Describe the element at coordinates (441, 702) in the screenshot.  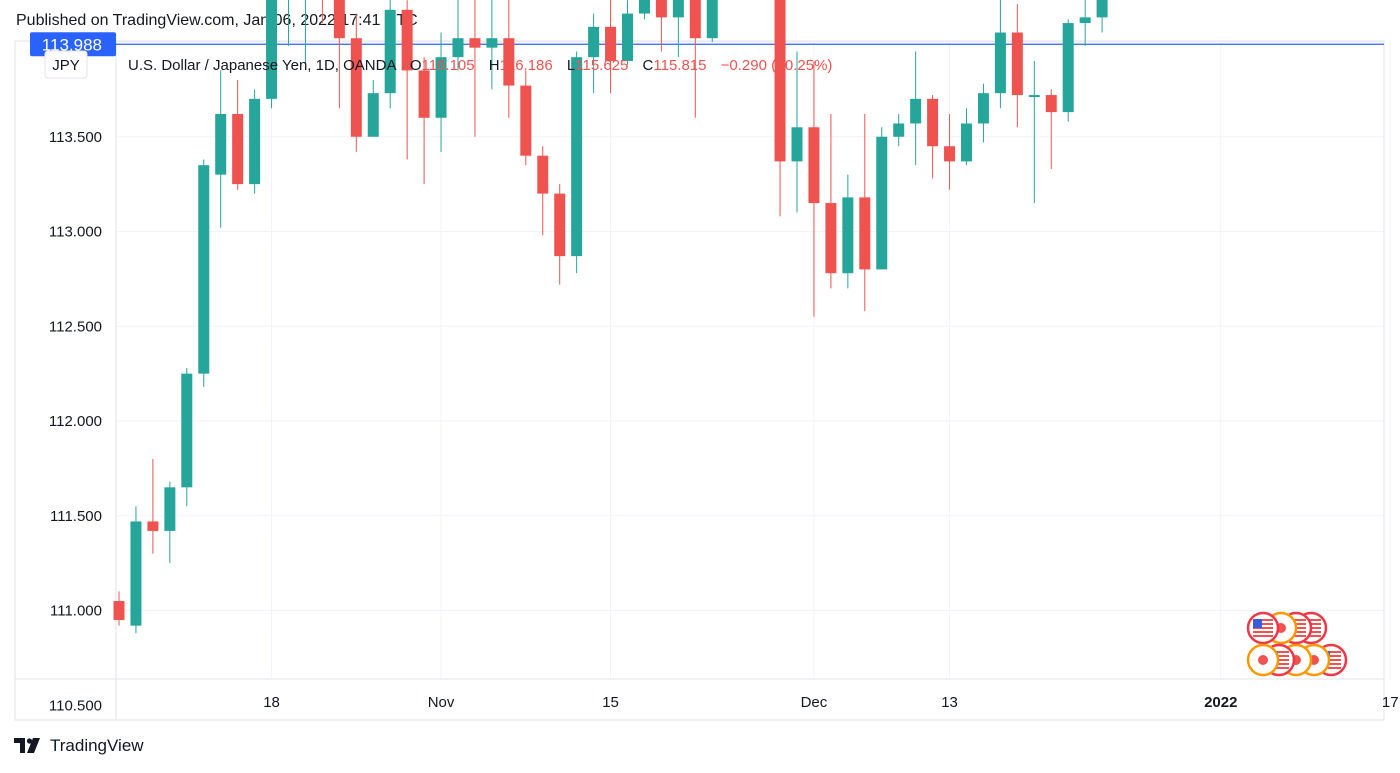
I see `x-tick-label: Nov` at that location.